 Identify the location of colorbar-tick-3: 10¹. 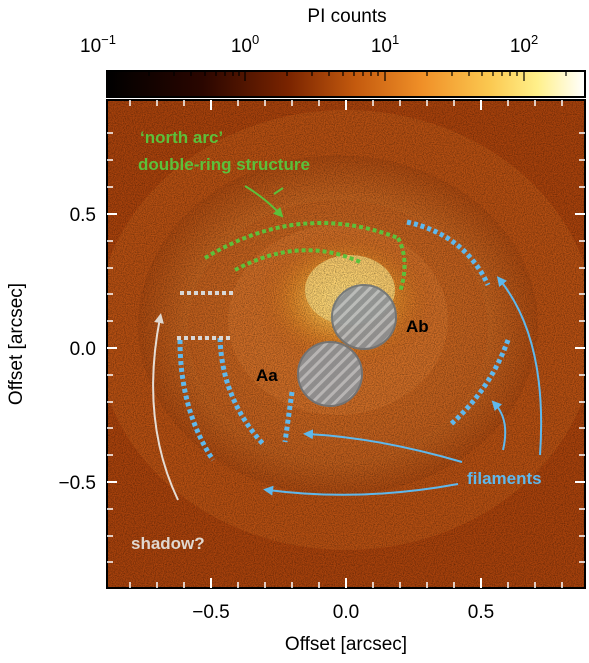
(385, 44).